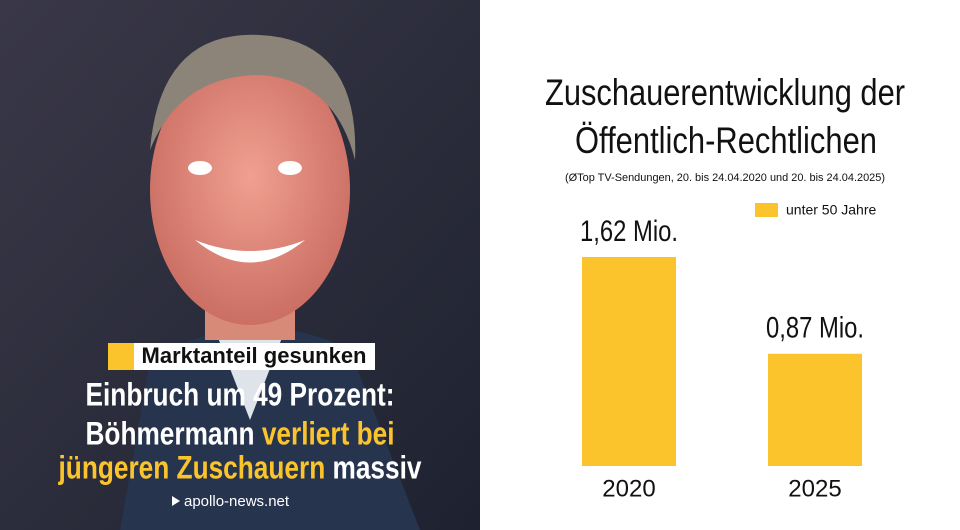 The image size is (960, 530). What do you see at coordinates (766, 210) in the screenshot?
I see `legend-swatch` at bounding box center [766, 210].